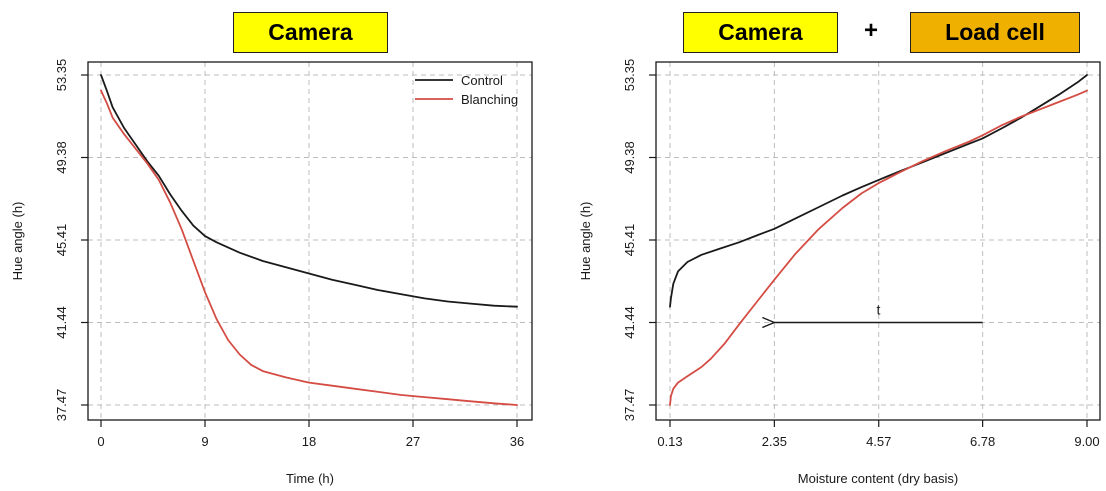  What do you see at coordinates (61, 240) in the screenshot?
I see `left-ytick-label-2: 45.41` at bounding box center [61, 240].